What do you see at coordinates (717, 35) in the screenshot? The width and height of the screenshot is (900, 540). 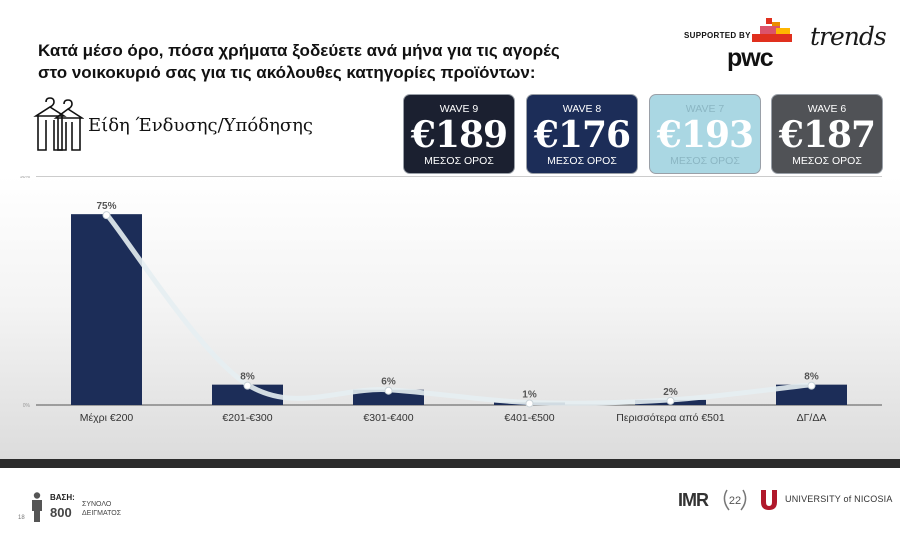 I see `supported-by-label: SUPPORTED BY` at bounding box center [717, 35].